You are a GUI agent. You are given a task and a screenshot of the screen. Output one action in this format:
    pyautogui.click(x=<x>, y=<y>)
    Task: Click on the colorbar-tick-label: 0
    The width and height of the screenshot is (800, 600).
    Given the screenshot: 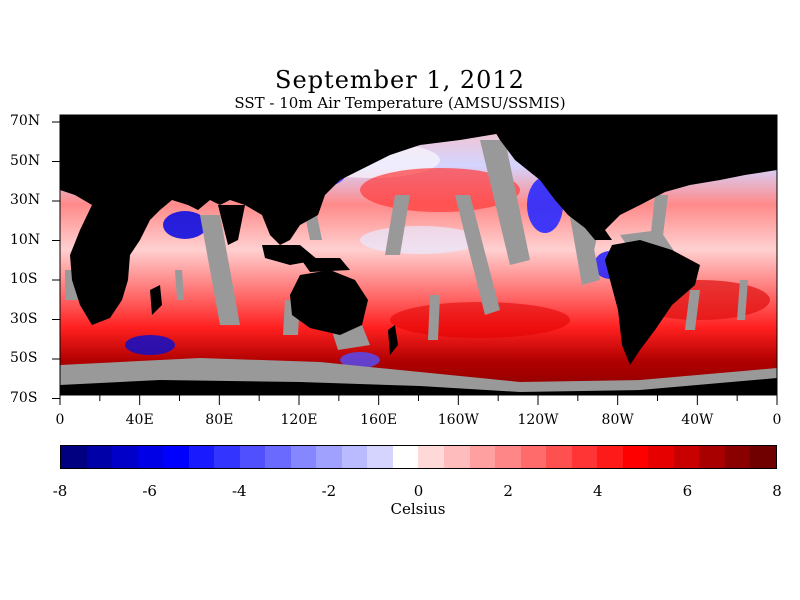 What is the action you would take?
    pyautogui.click(x=418, y=491)
    